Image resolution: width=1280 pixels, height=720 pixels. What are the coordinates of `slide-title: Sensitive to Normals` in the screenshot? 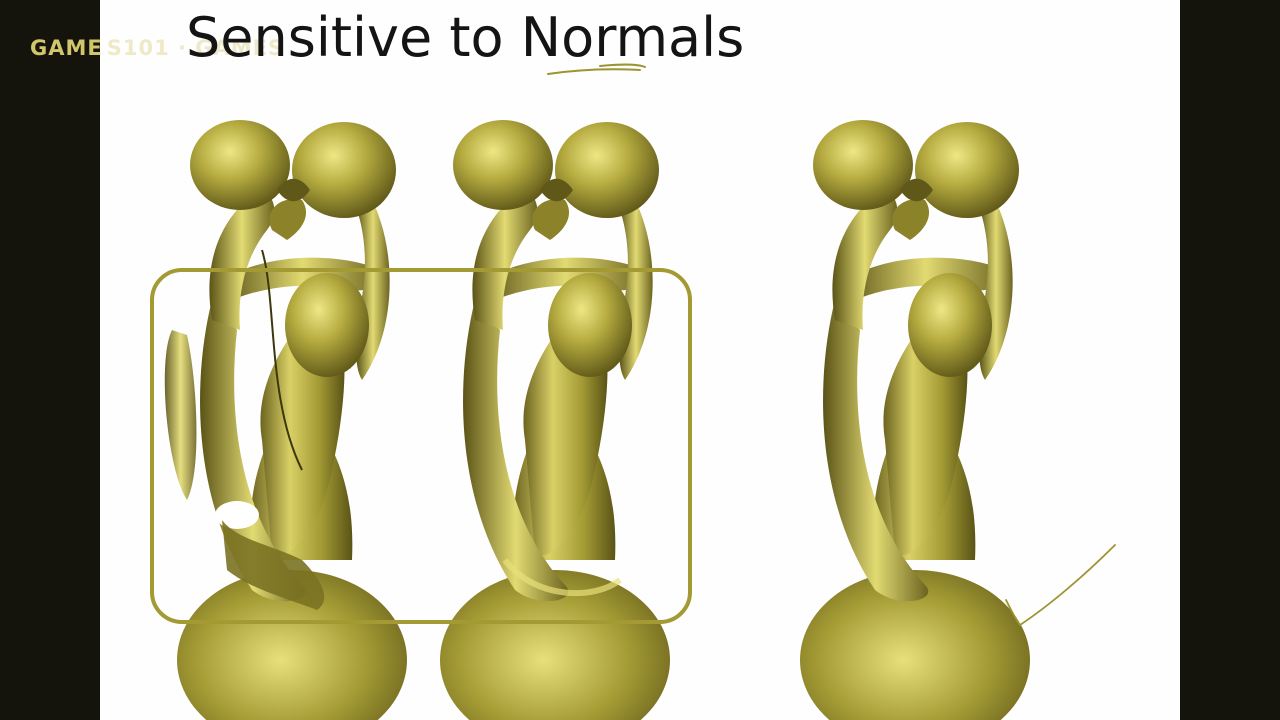 It's located at (465, 37).